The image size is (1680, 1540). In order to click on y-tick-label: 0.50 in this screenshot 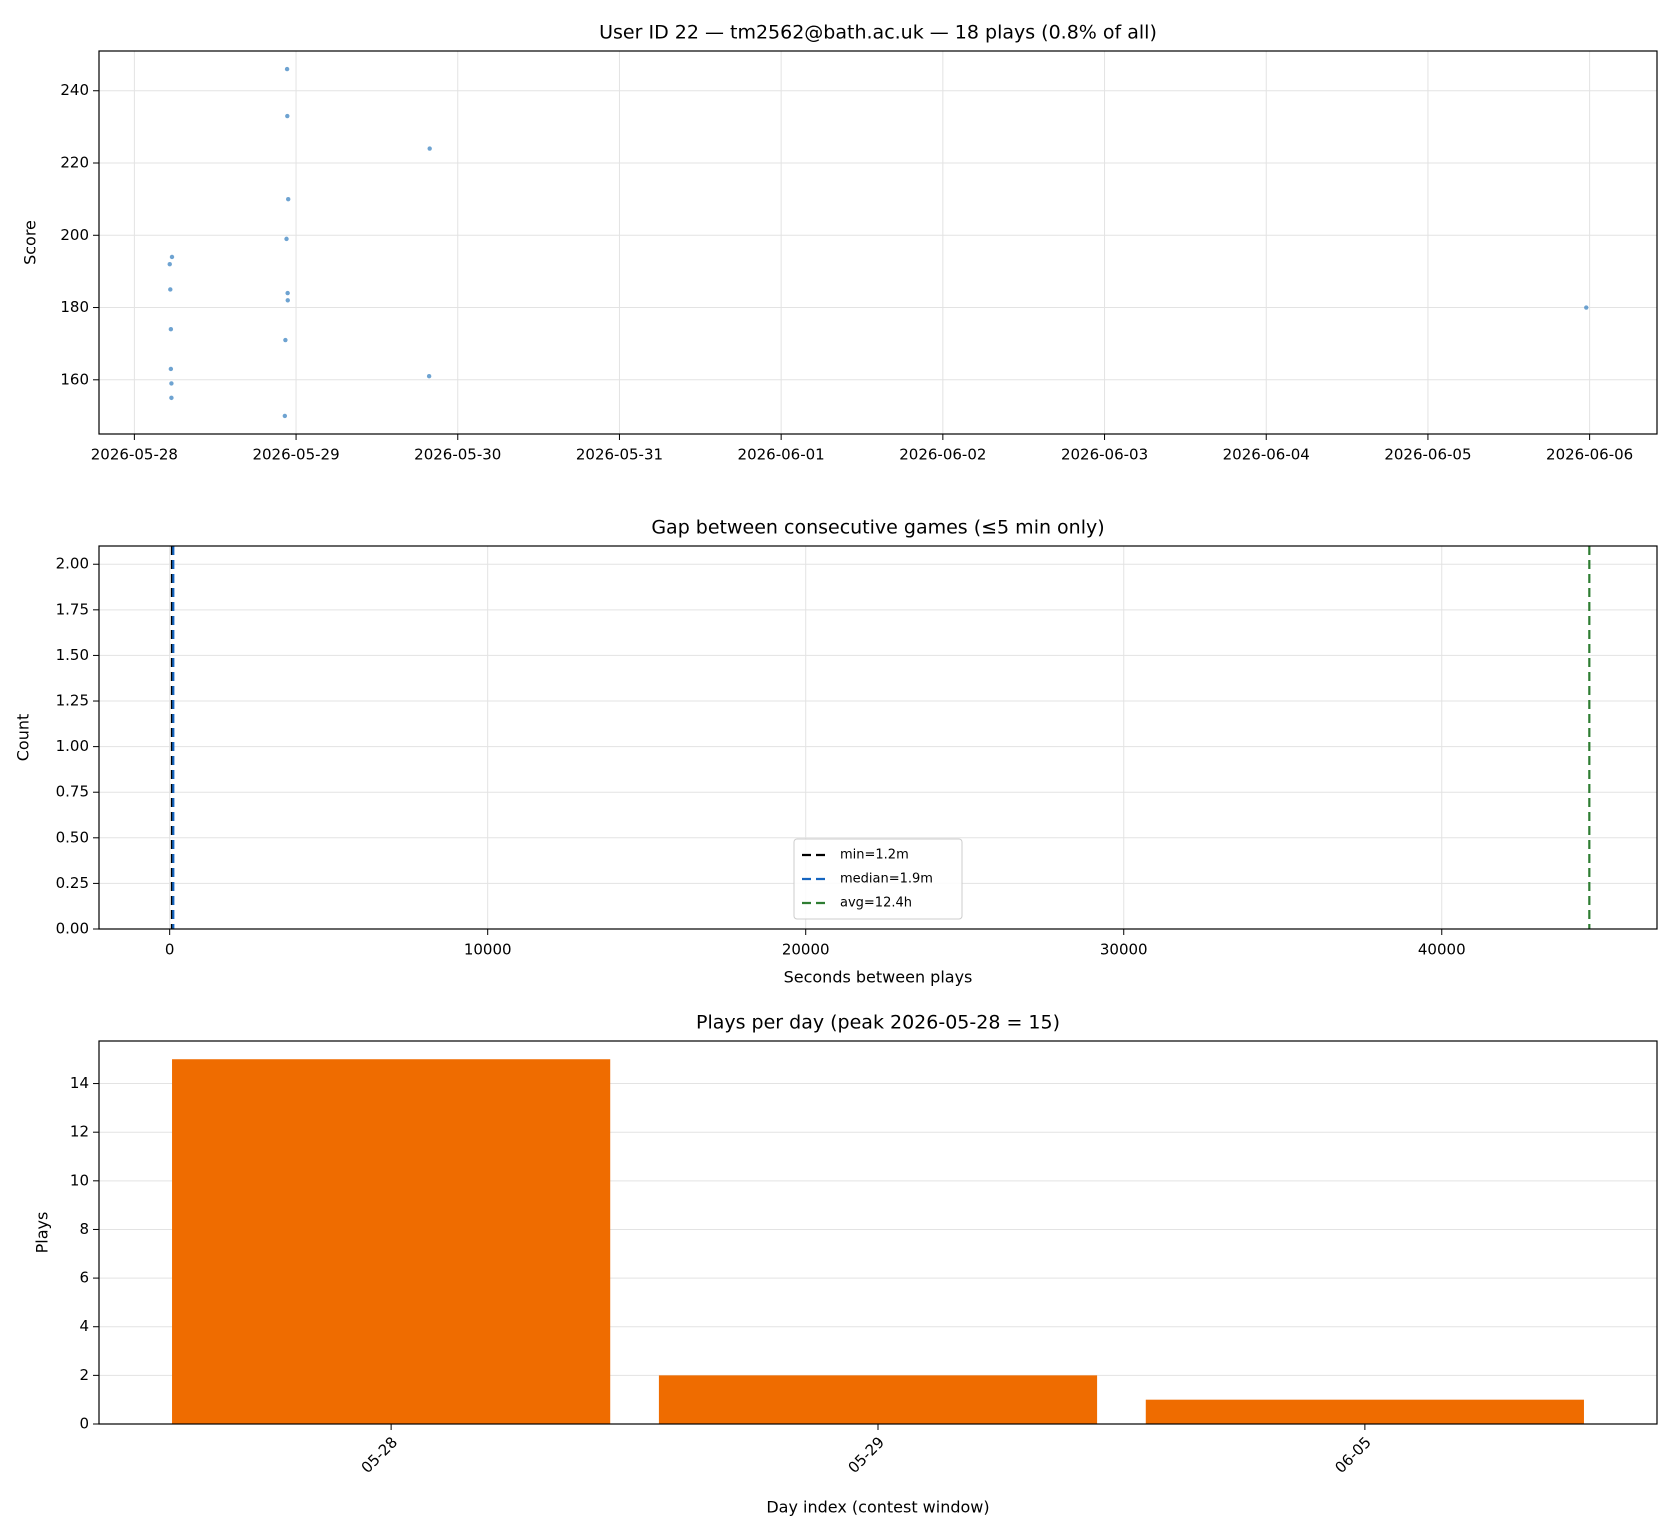, I will do `click(72, 837)`.